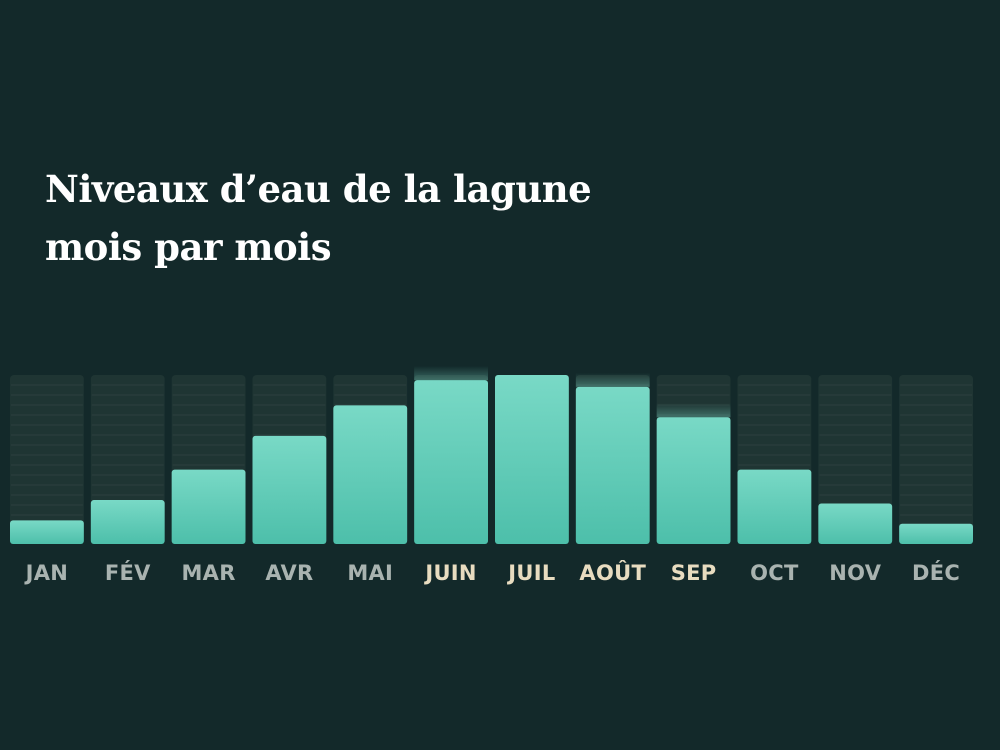 The width and height of the screenshot is (1000, 750). What do you see at coordinates (370, 573) in the screenshot?
I see `tick-label-4: MAI` at bounding box center [370, 573].